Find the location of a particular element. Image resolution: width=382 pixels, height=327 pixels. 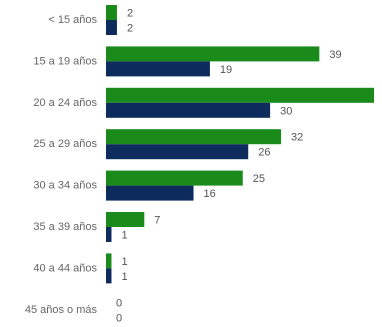

data-label: 16 is located at coordinates (210, 194).